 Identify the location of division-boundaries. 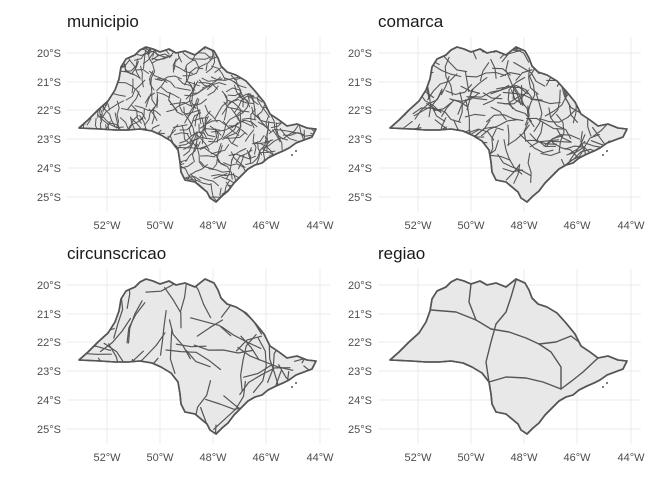
(514, 334).